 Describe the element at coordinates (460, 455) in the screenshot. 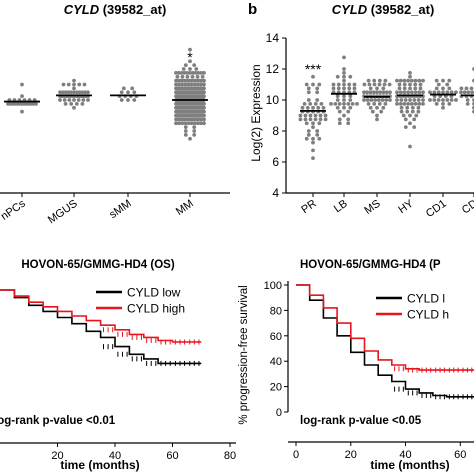

I see `x-tick-label: 60` at that location.